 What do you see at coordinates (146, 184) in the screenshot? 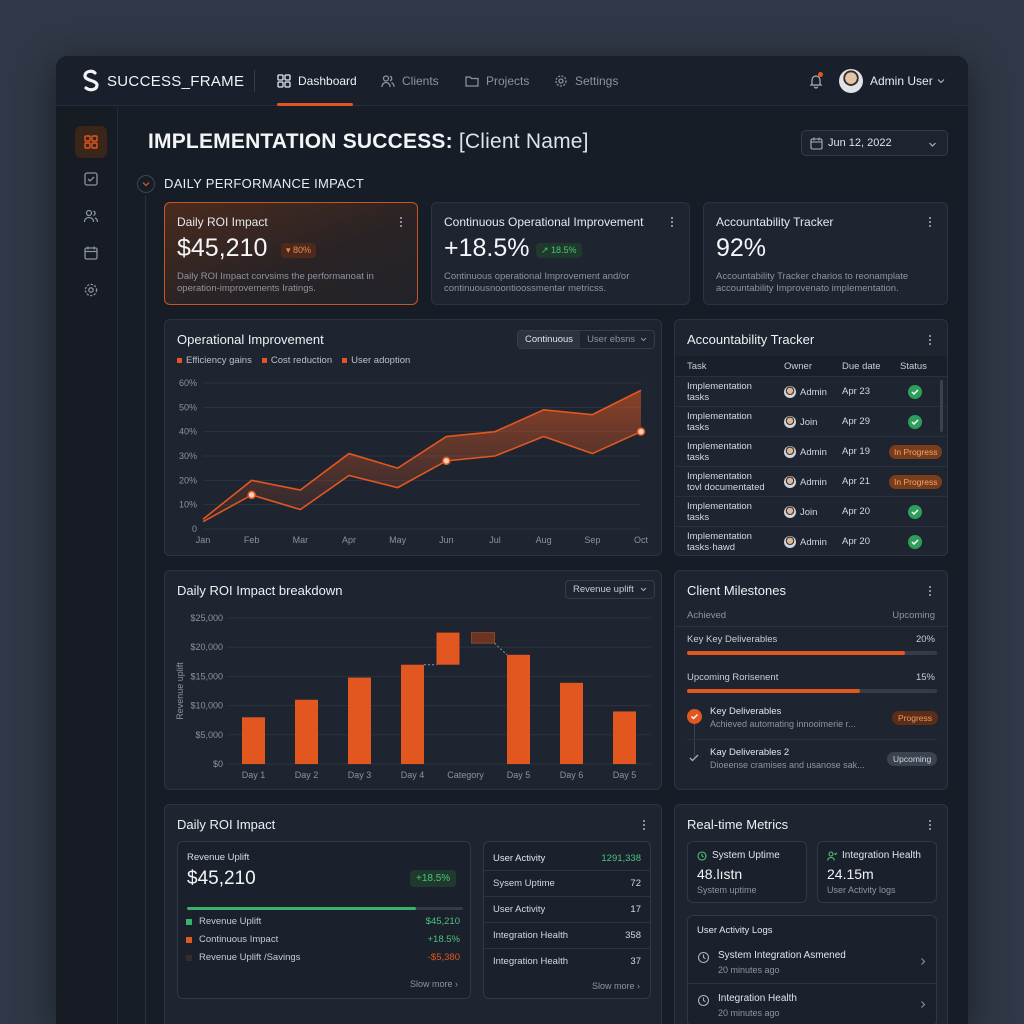
I see `section-collapse-button` at bounding box center [146, 184].